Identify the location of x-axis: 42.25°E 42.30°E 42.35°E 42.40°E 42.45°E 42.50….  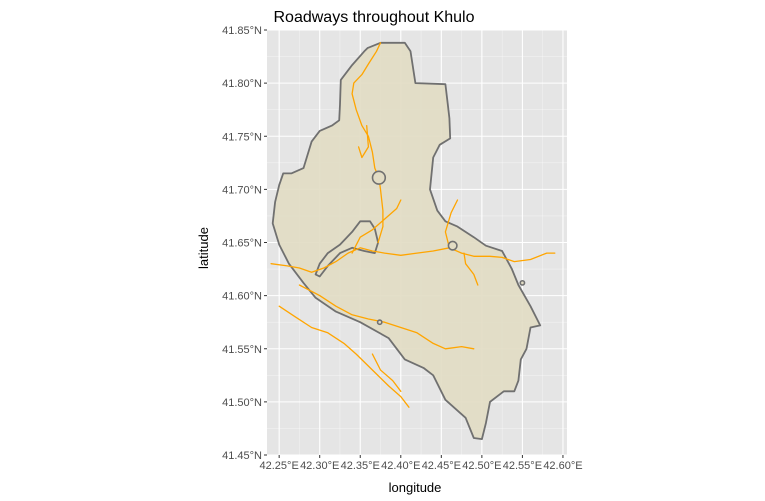
(421, 463).